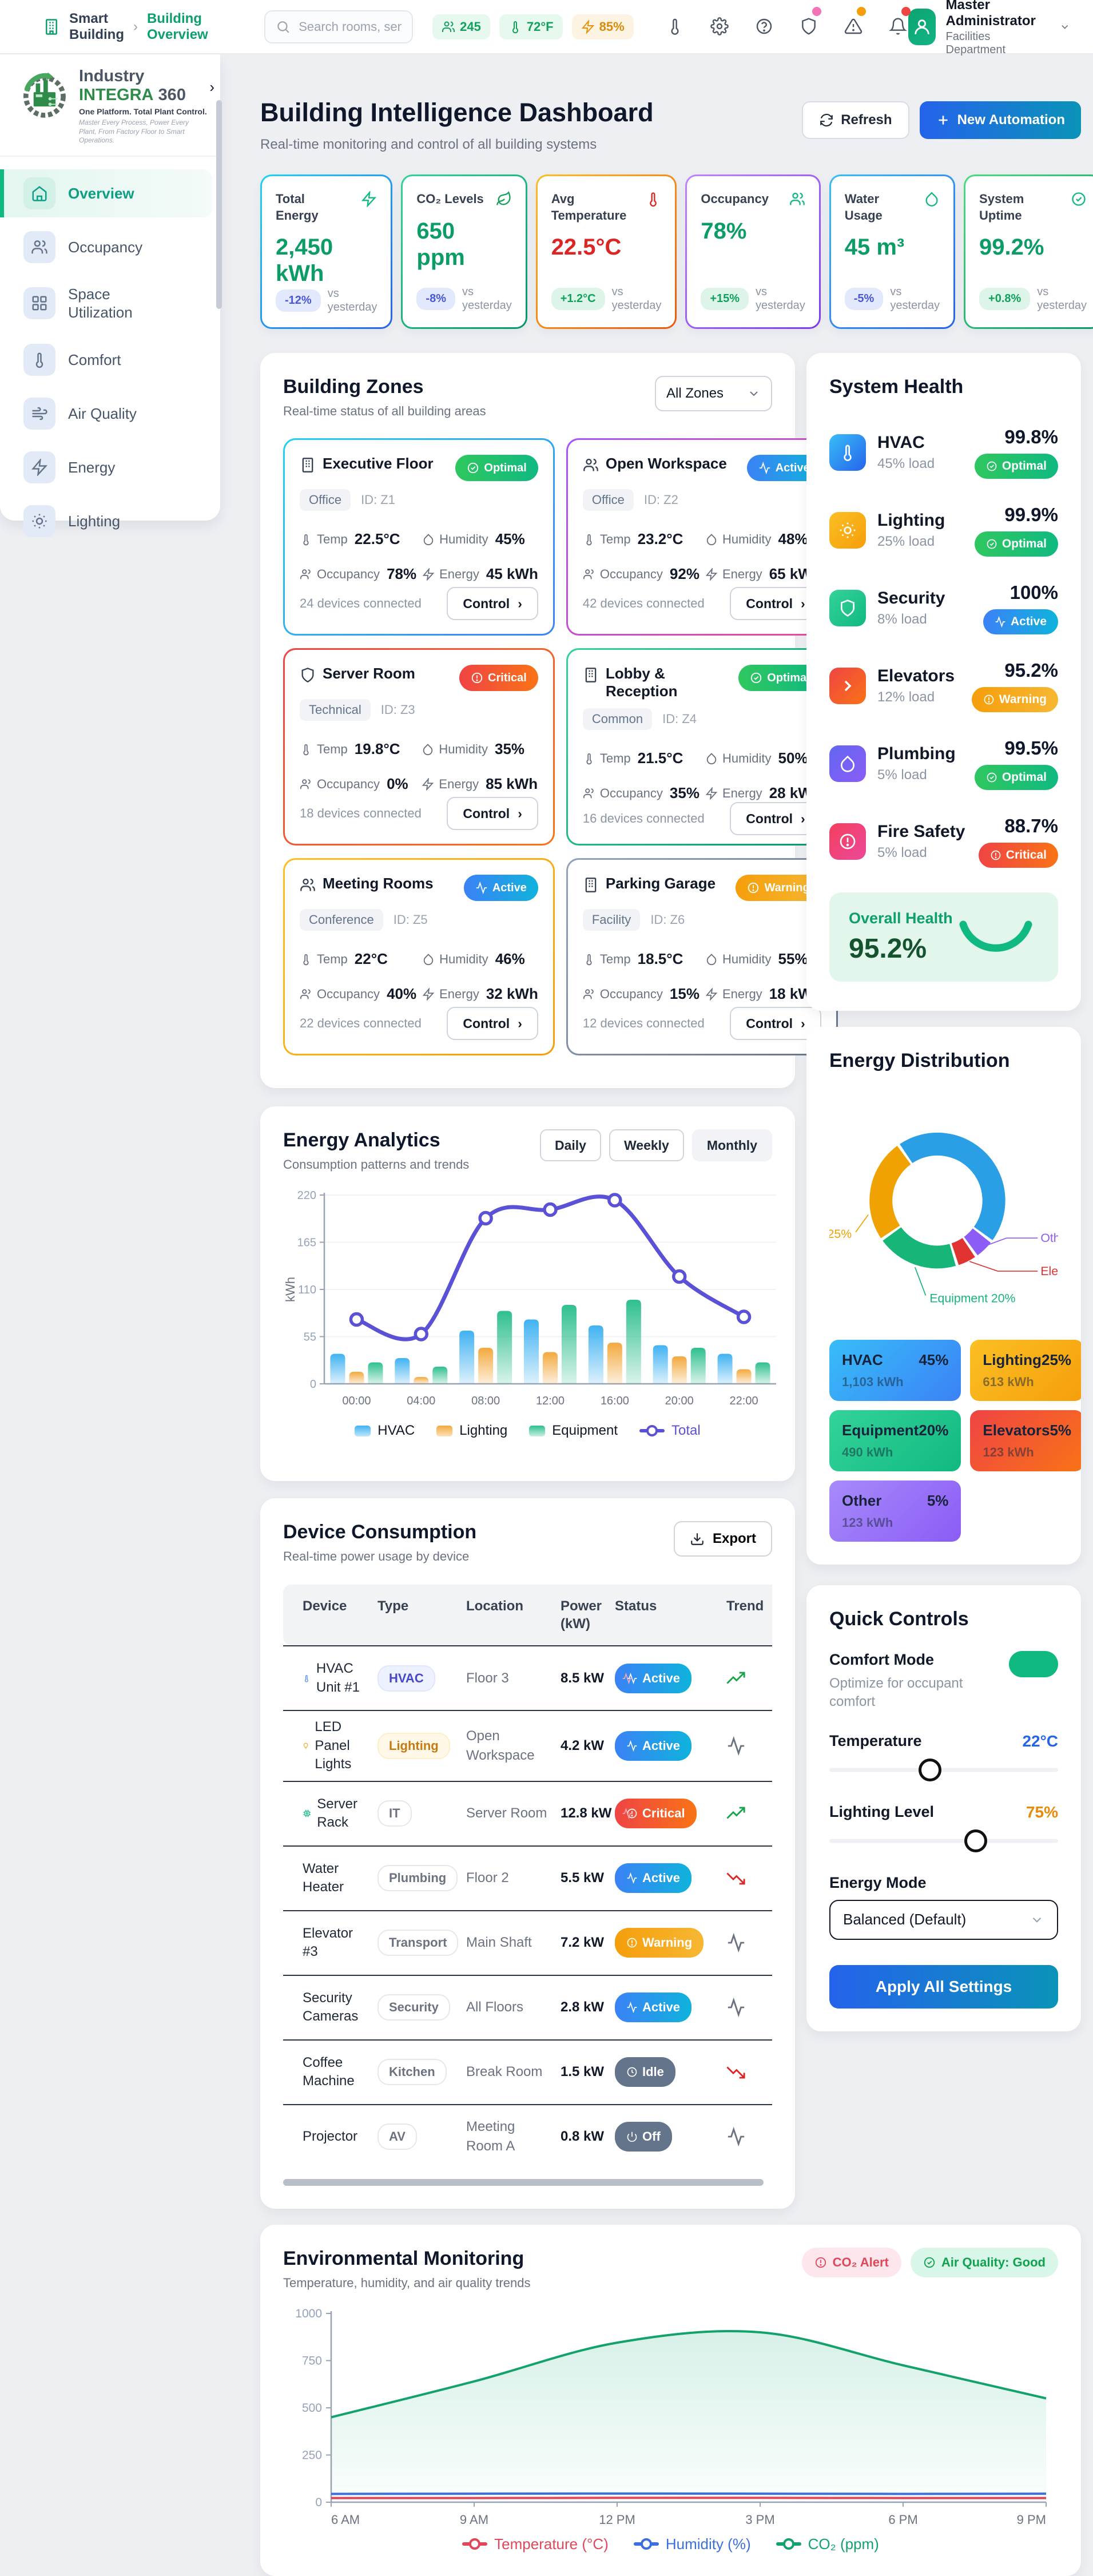 The width and height of the screenshot is (1093, 2576). Describe the element at coordinates (106, 414) in the screenshot. I see `sidebar-item-air-quality: Air Quality` at that location.